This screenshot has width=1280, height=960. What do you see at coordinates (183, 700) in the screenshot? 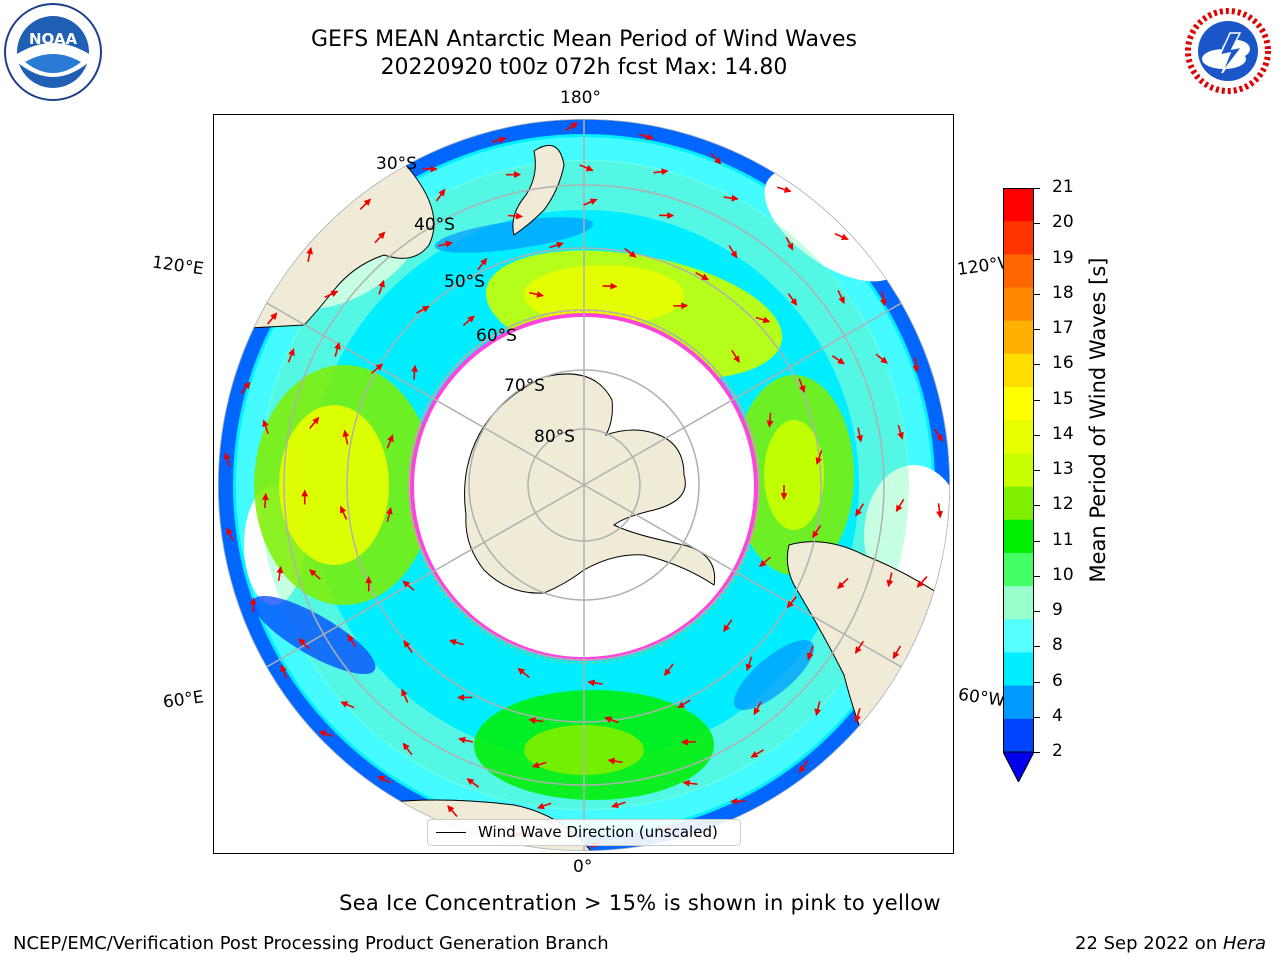
I see `lon-label-60e: 60°E` at bounding box center [183, 700].